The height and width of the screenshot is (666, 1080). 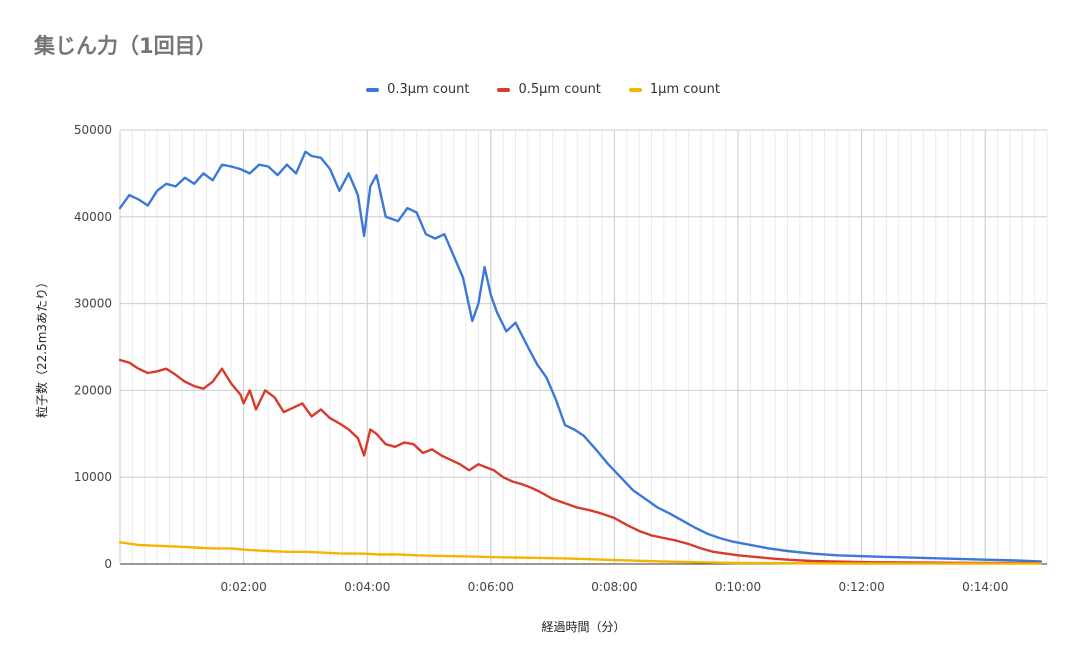 I want to click on y-axis-title: 粒子数（22.5m3あたり）, so click(x=41, y=347).